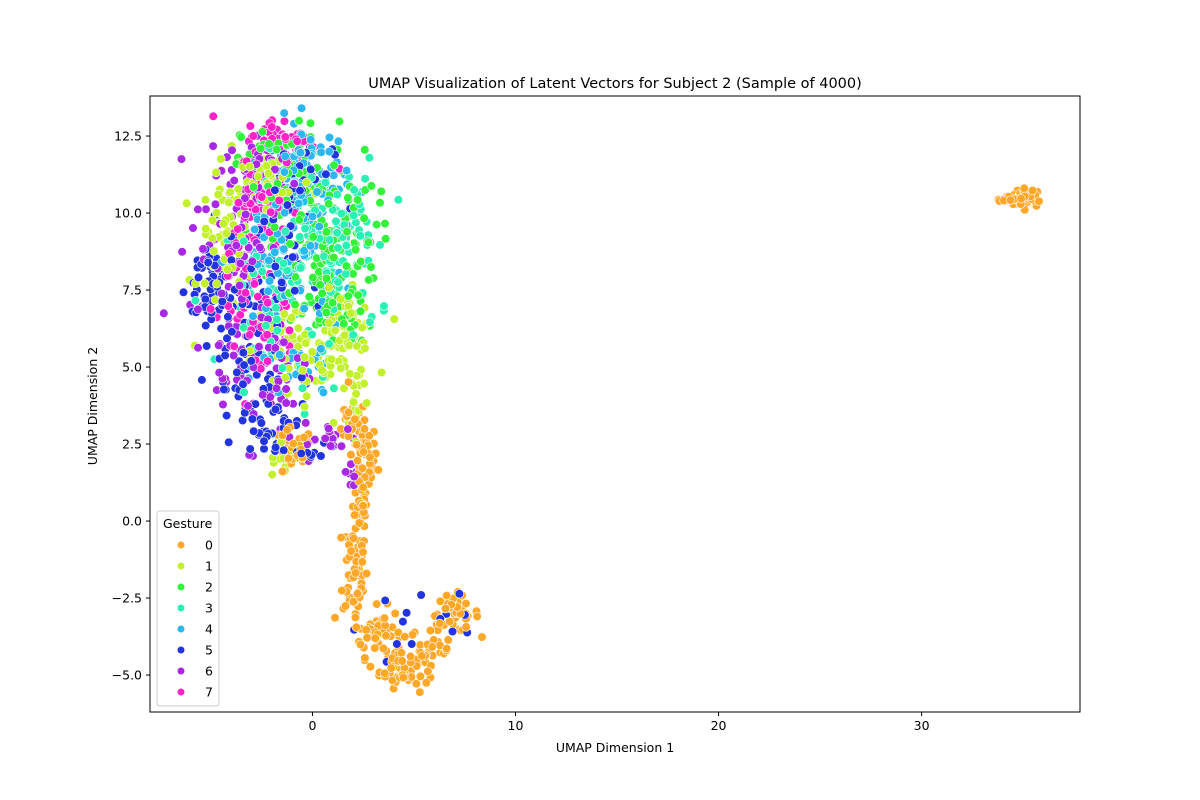 This screenshot has height=800, width=1200. Describe the element at coordinates (128, 213) in the screenshot. I see `y-tick-label: 10.0` at that location.